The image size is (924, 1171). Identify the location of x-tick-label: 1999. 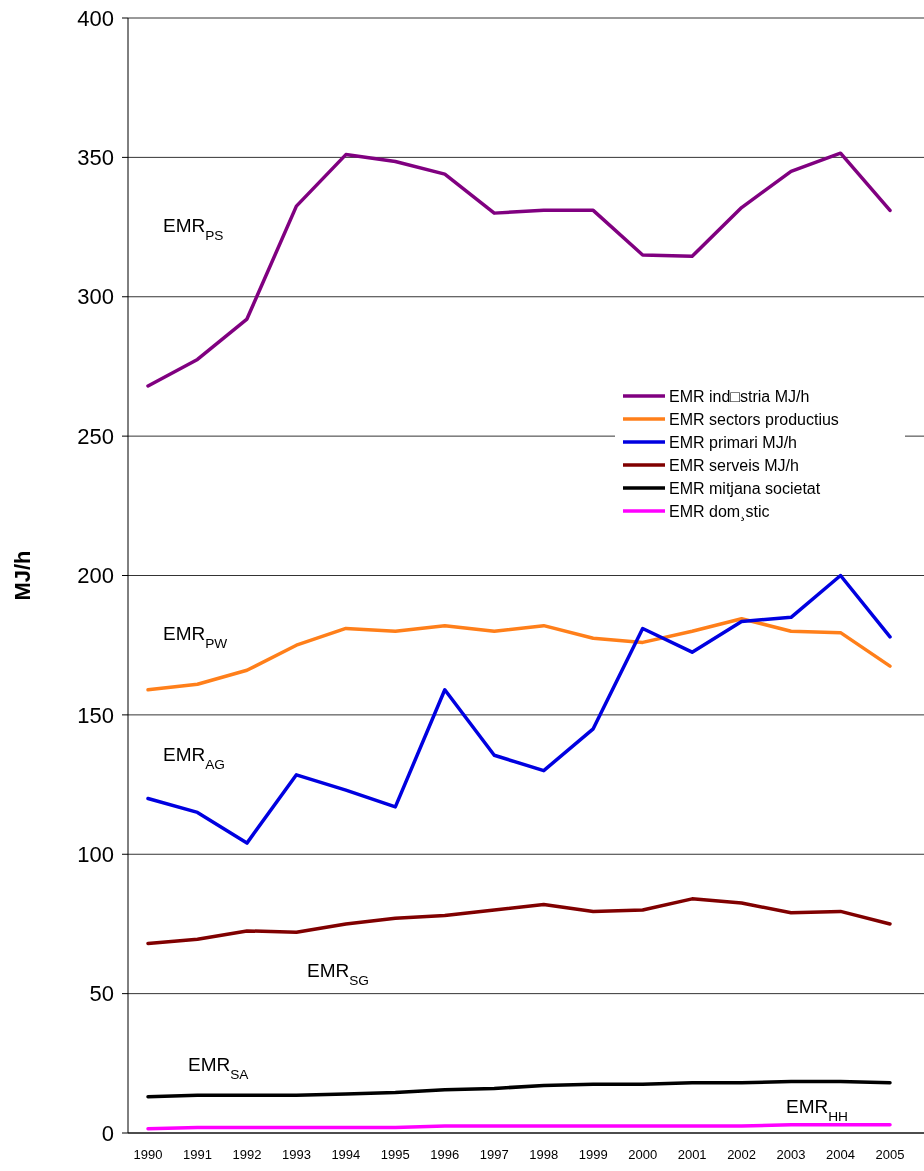
(593, 1154).